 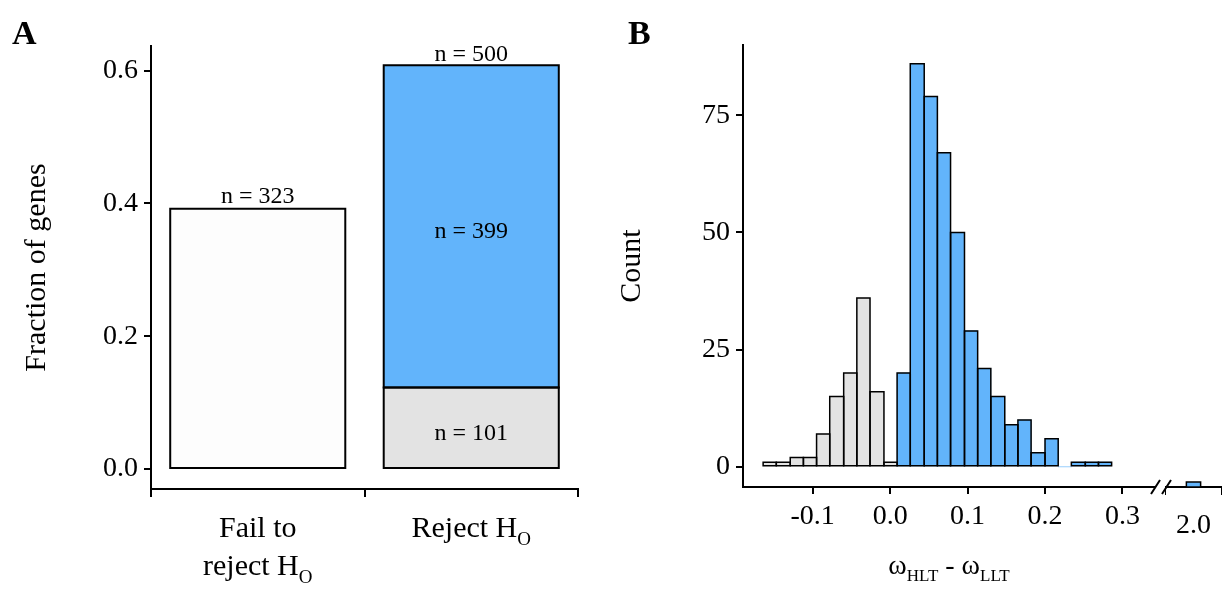 What do you see at coordinates (120, 201) in the screenshot?
I see `y-tick-label: 0.4` at bounding box center [120, 201].